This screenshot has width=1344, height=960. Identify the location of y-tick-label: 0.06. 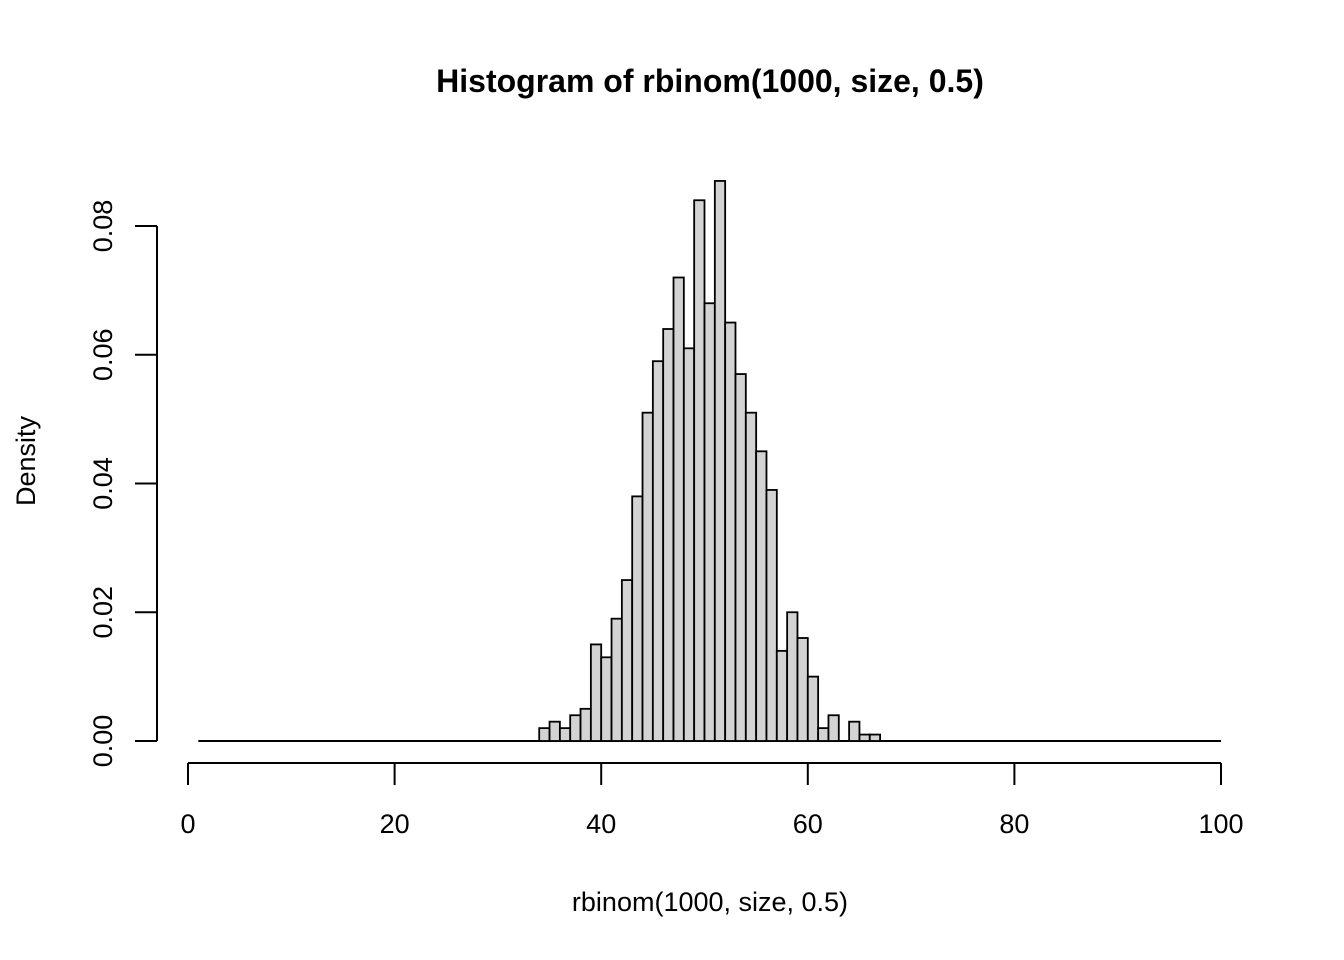
(103, 354).